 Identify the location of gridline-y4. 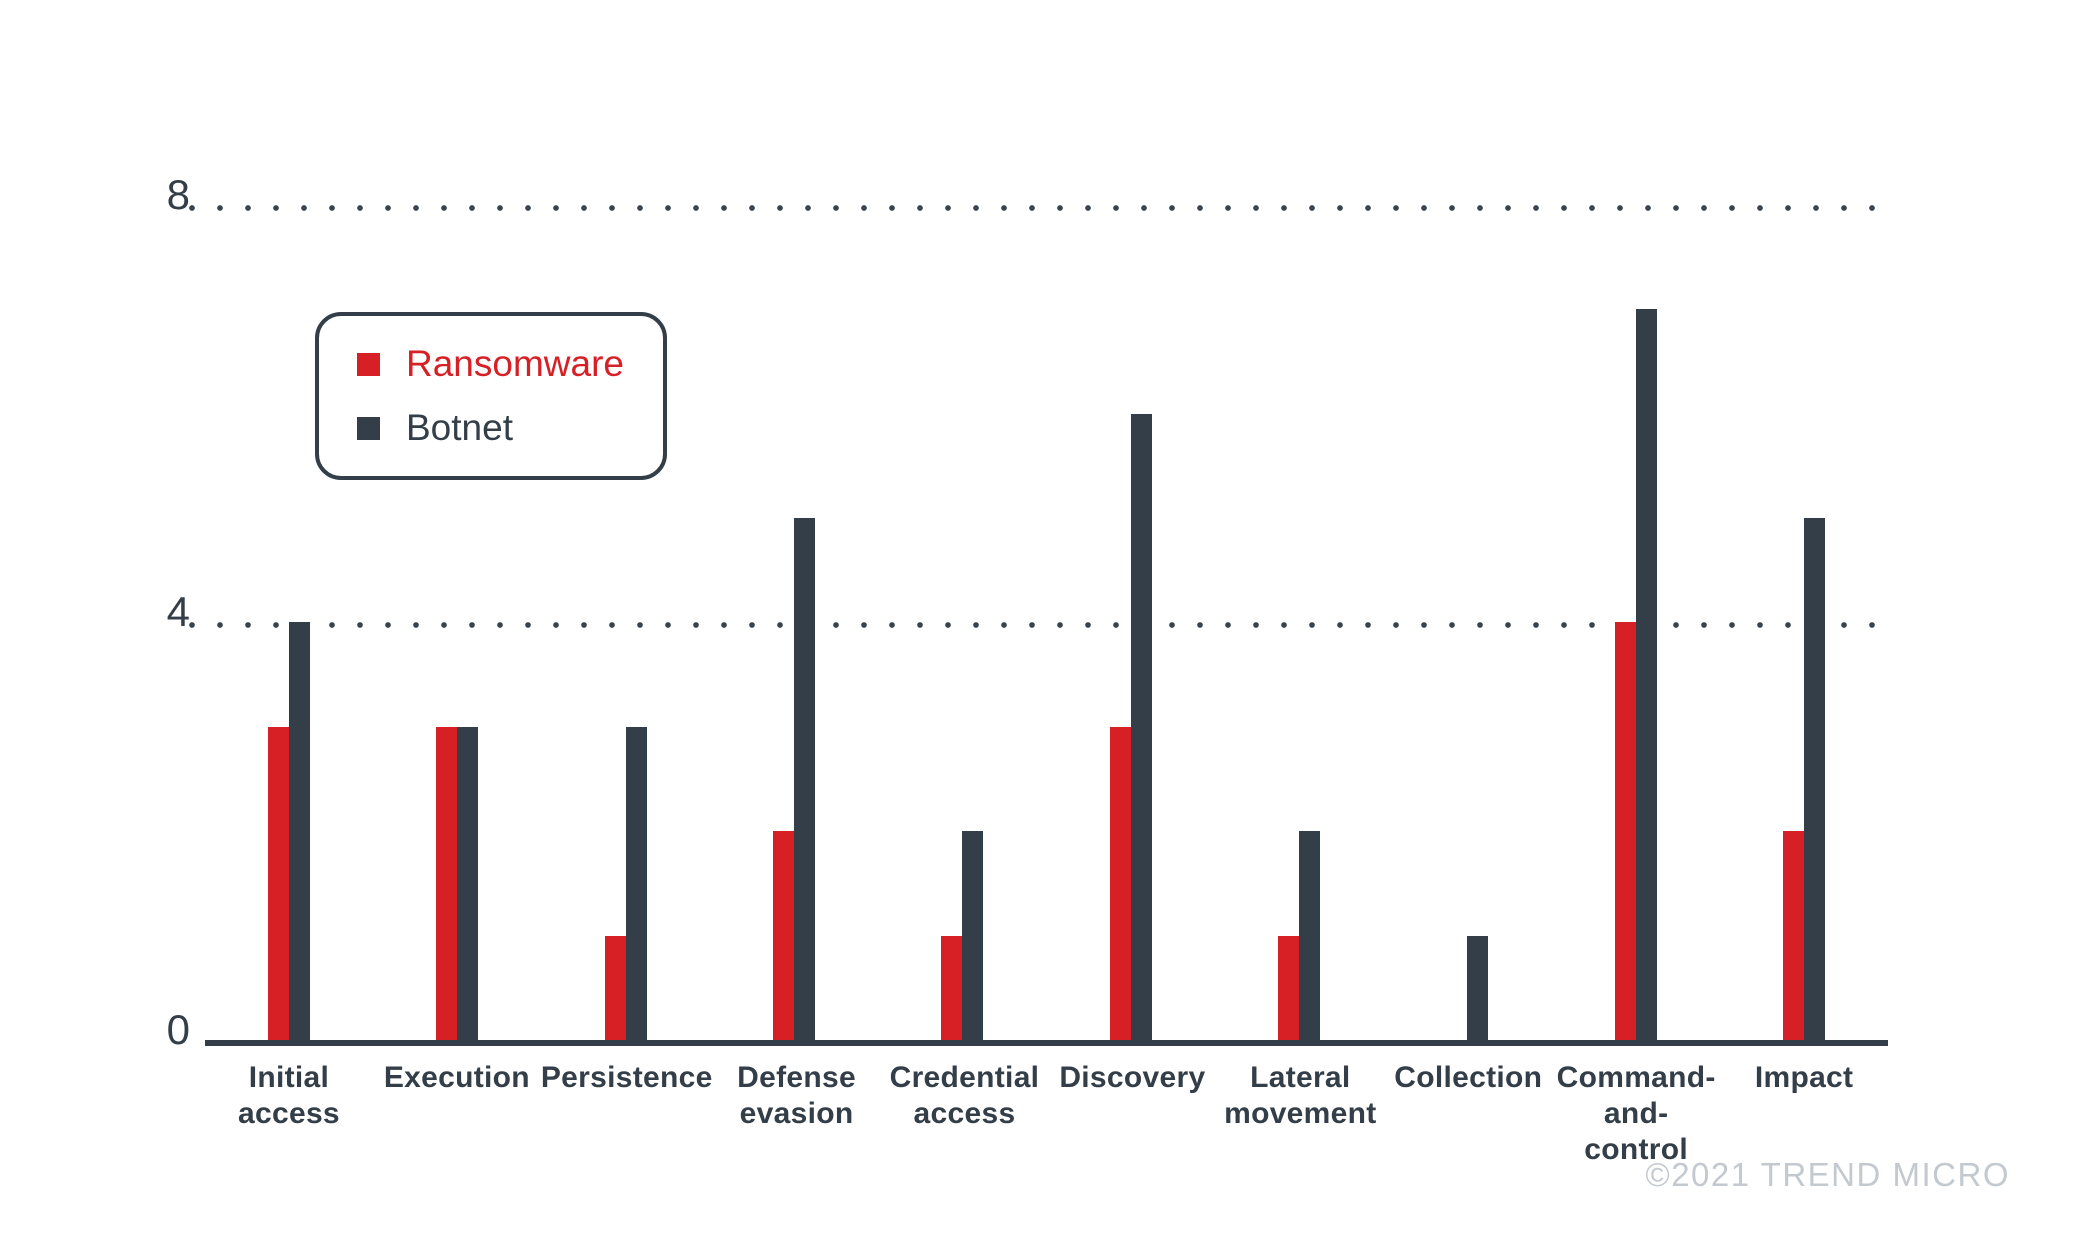
(1034, 625).